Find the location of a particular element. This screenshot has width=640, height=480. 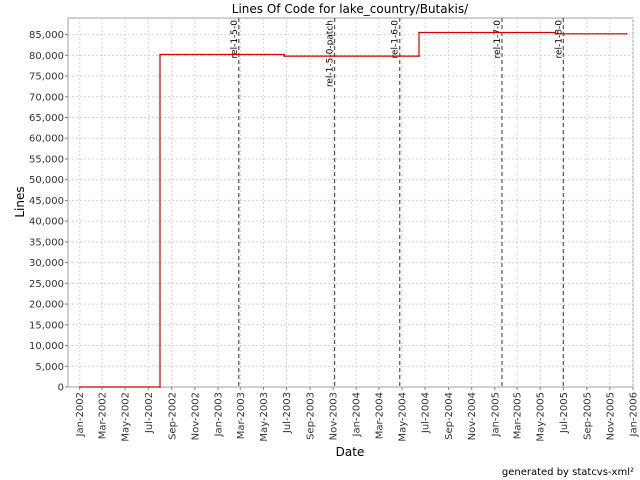

x-tick-label: May-2003 is located at coordinates (264, 417).